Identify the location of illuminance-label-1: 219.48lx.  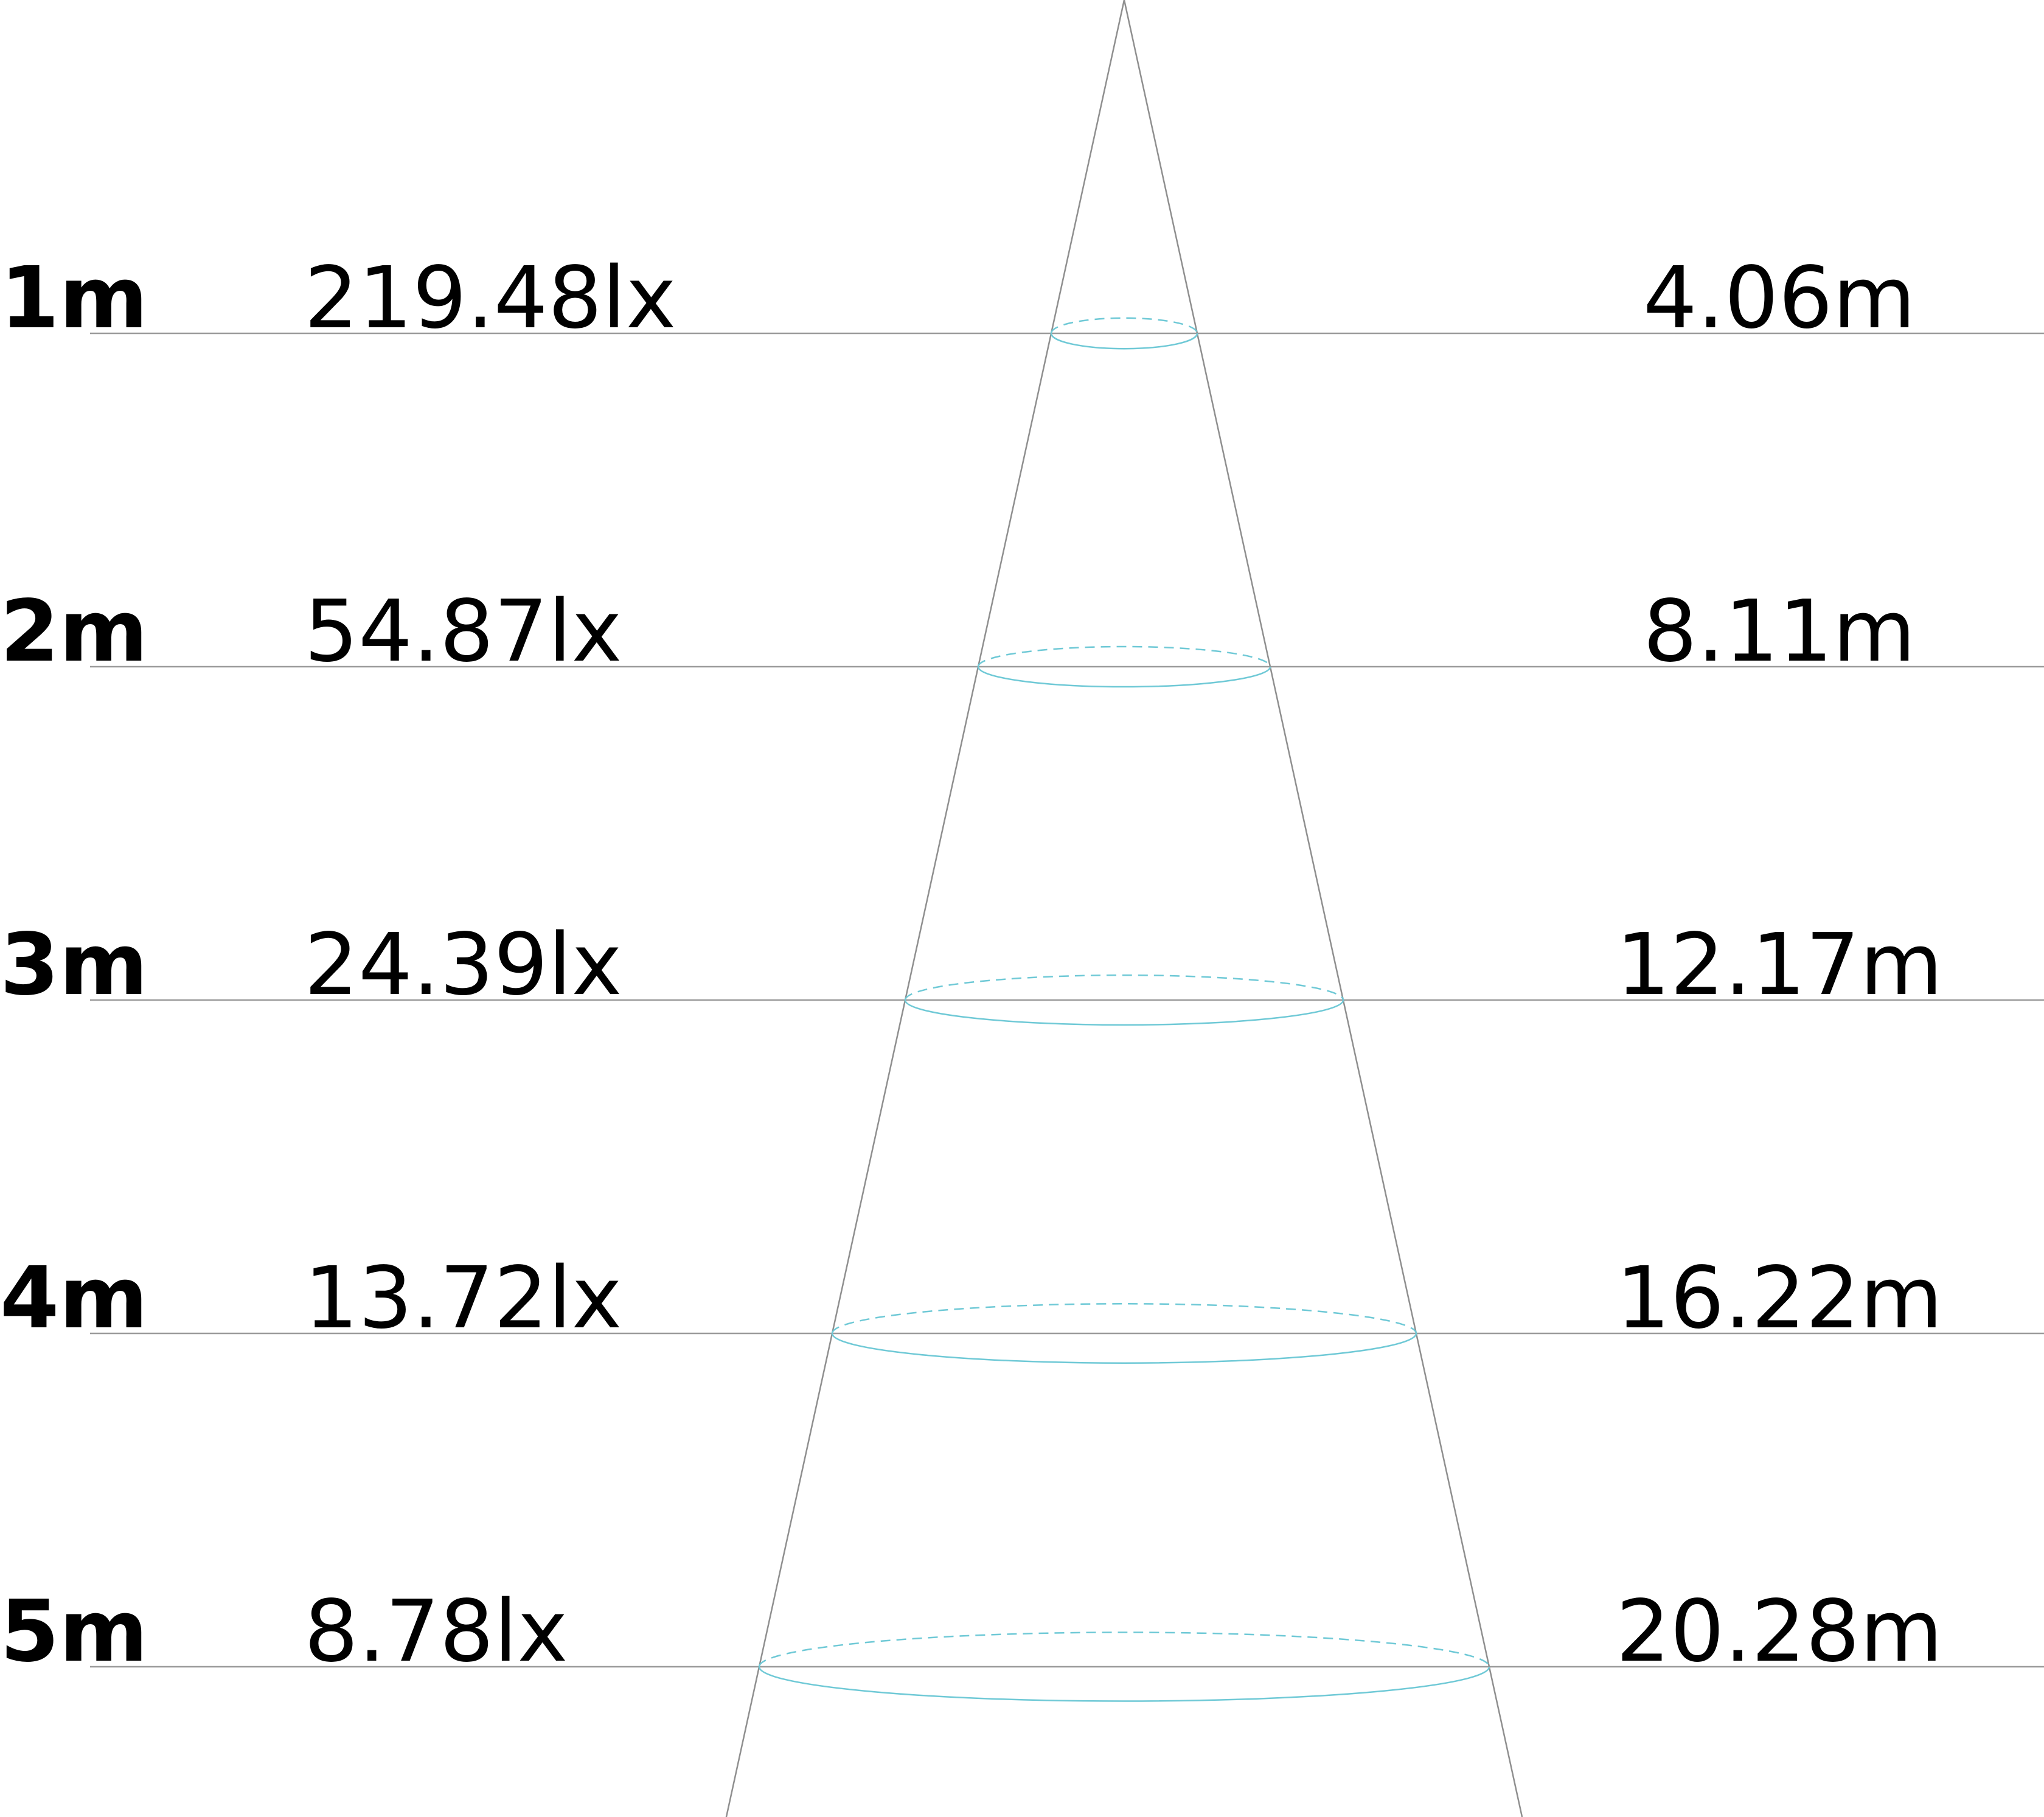
(490, 298).